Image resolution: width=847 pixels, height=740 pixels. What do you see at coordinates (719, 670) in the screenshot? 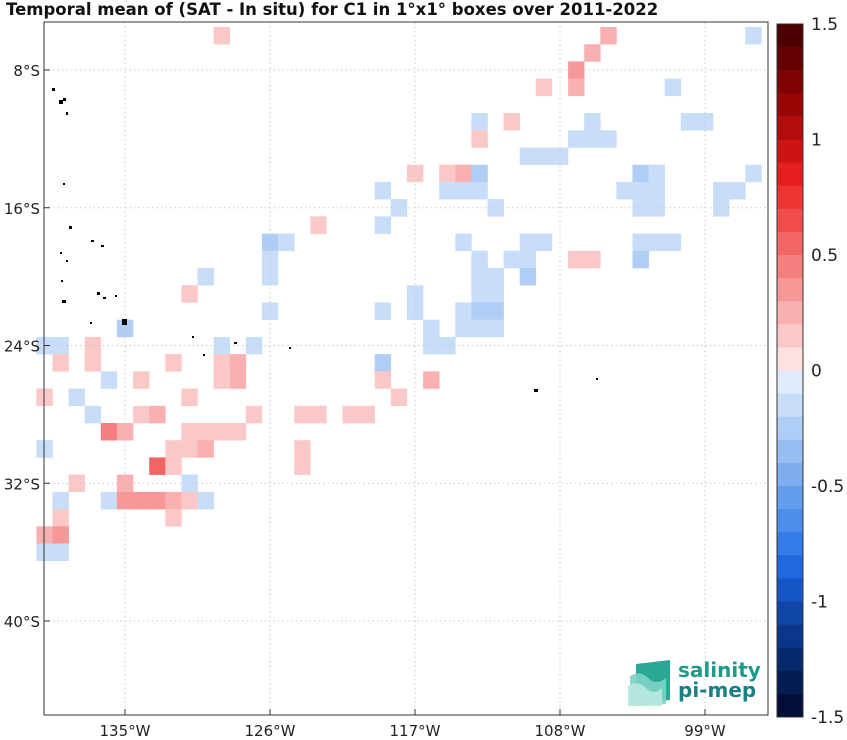
I see `logo-text-salinity: salinity` at bounding box center [719, 670].